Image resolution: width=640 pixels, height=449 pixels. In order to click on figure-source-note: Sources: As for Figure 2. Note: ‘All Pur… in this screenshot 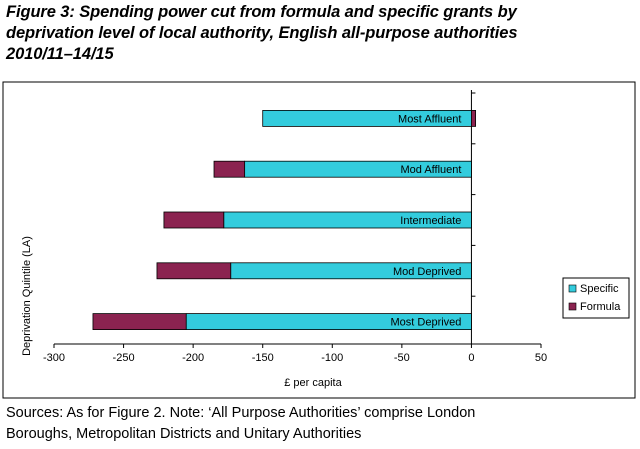, I will do `click(320, 424)`.